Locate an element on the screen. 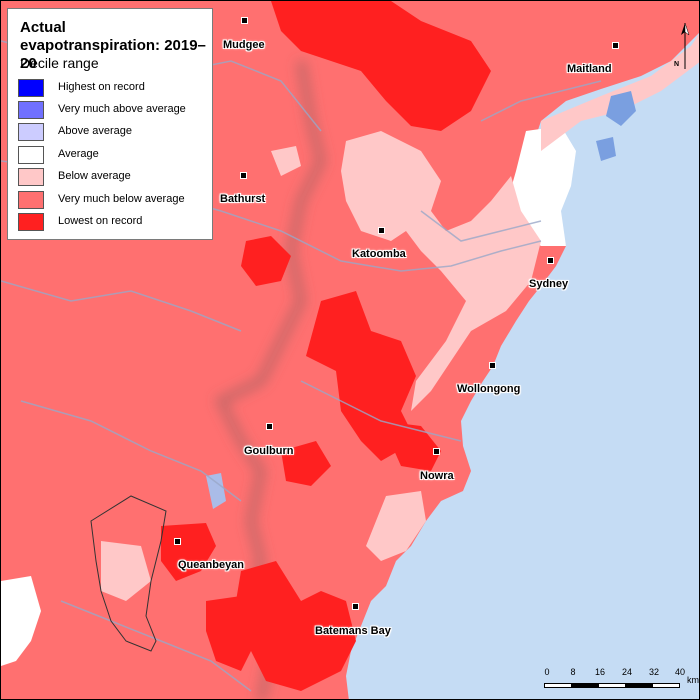  town-label-queanbeyan: Queanbeyan is located at coordinates (211, 565).